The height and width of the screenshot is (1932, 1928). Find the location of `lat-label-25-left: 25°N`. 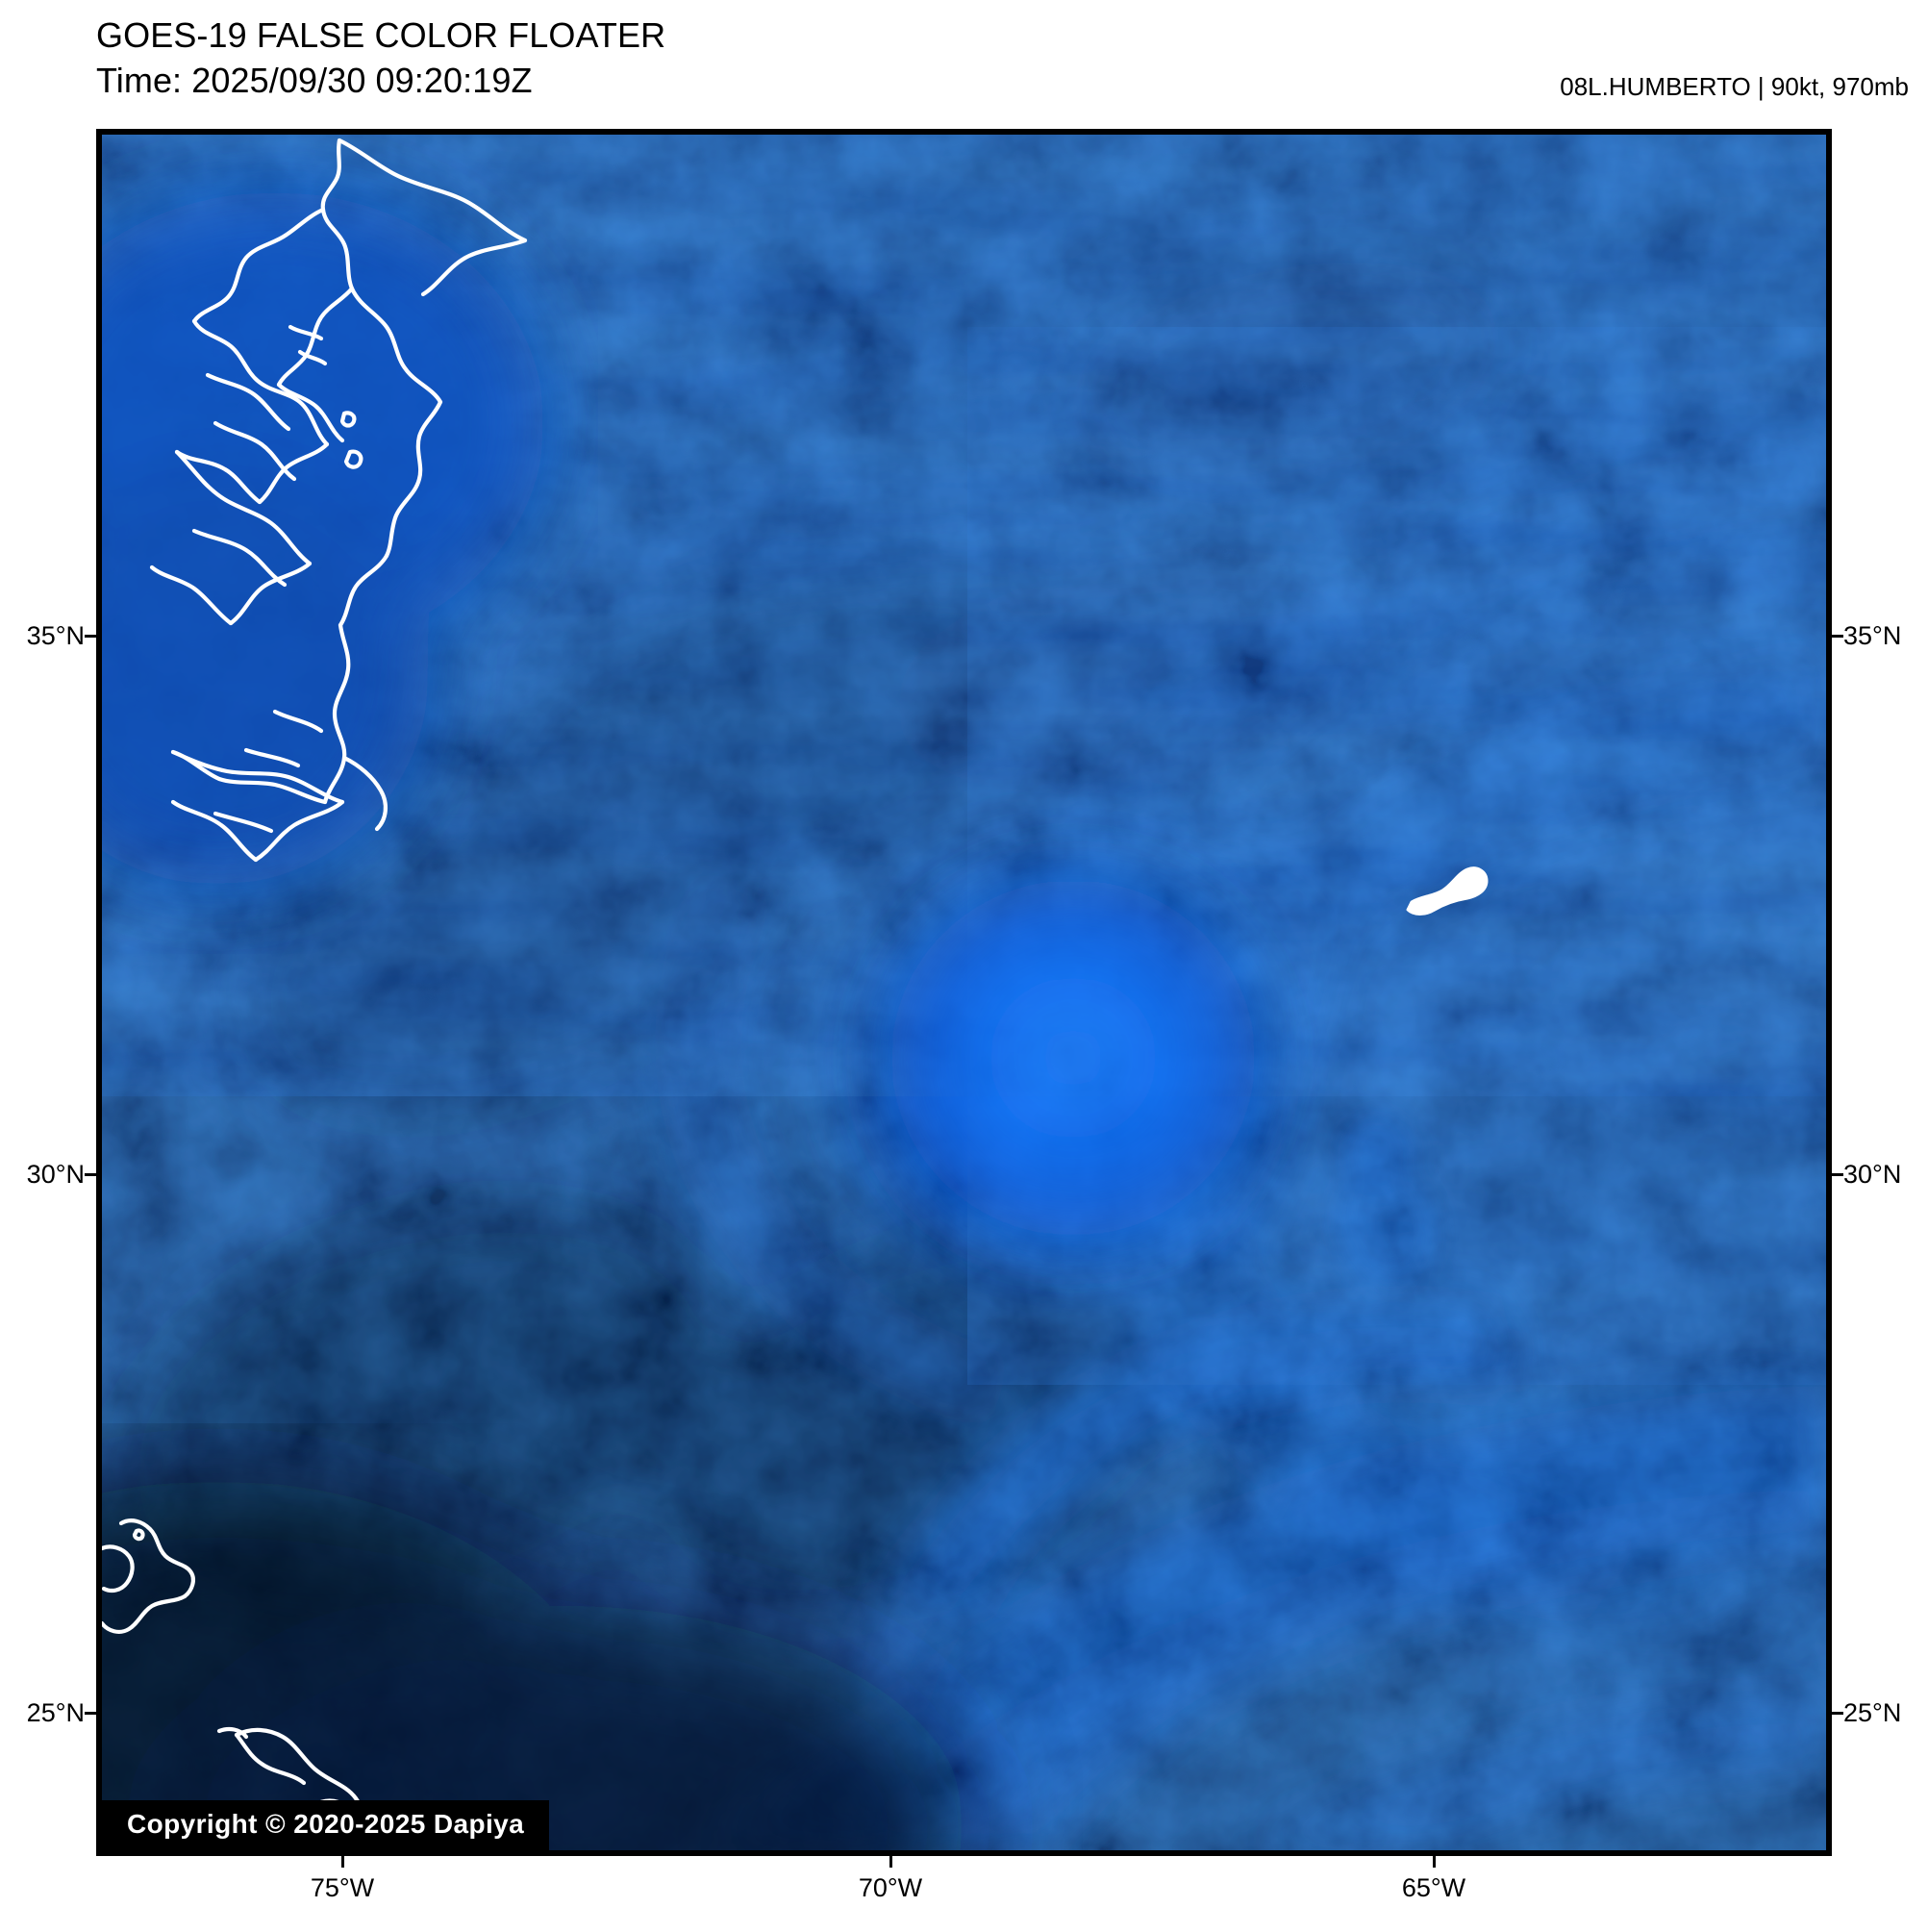

lat-label-25-left: 25°N is located at coordinates (55, 1712).